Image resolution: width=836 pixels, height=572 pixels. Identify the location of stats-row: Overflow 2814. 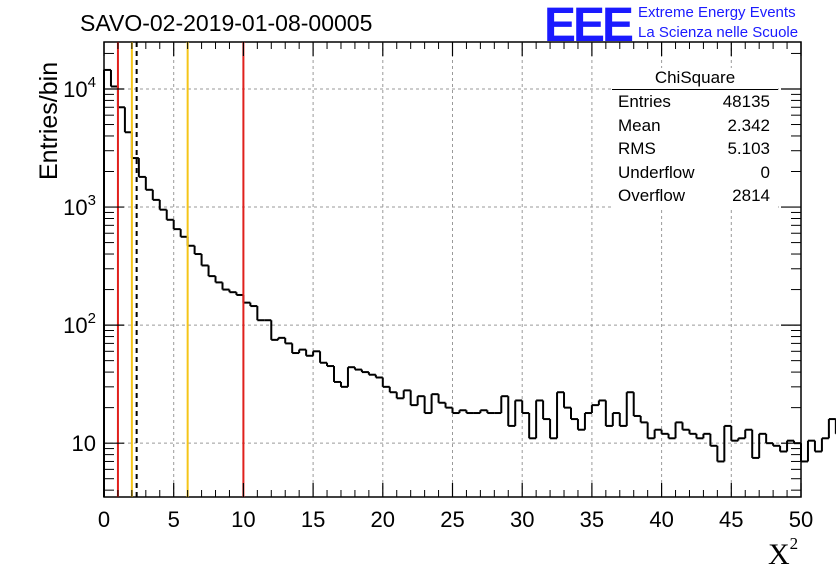
(695, 198).